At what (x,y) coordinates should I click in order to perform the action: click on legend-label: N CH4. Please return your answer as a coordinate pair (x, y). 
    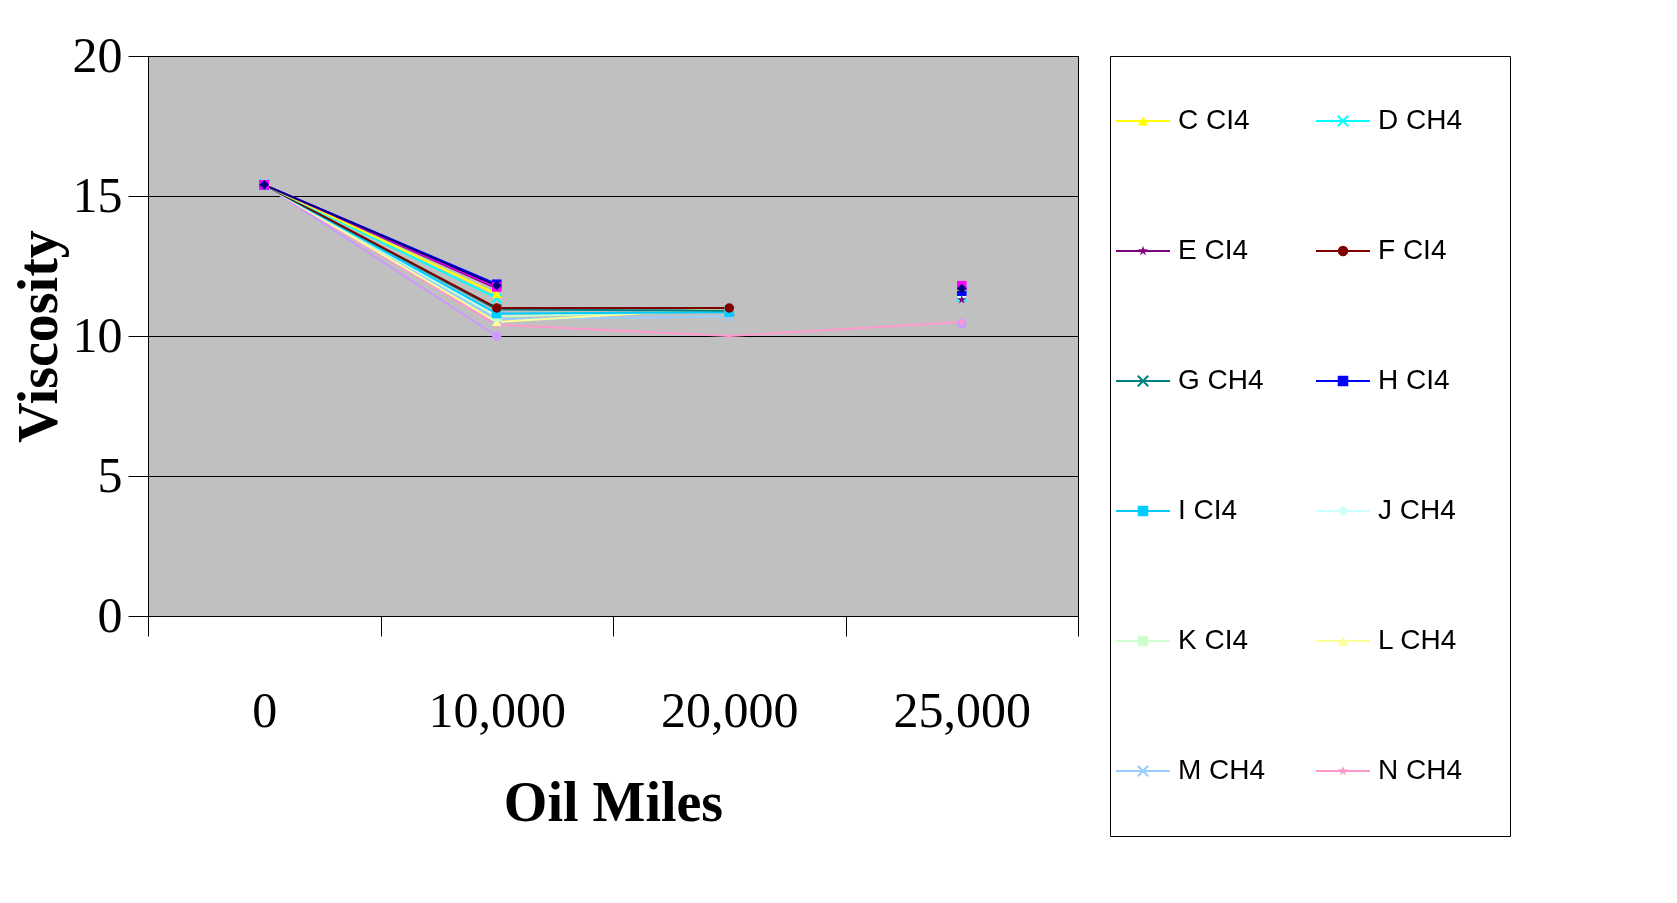
    Looking at the image, I should click on (1420, 769).